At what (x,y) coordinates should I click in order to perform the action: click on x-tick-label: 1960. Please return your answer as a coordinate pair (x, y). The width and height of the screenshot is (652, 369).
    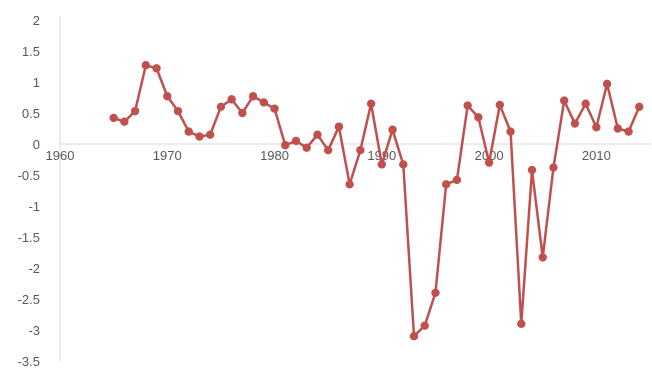
    Looking at the image, I should click on (60, 155).